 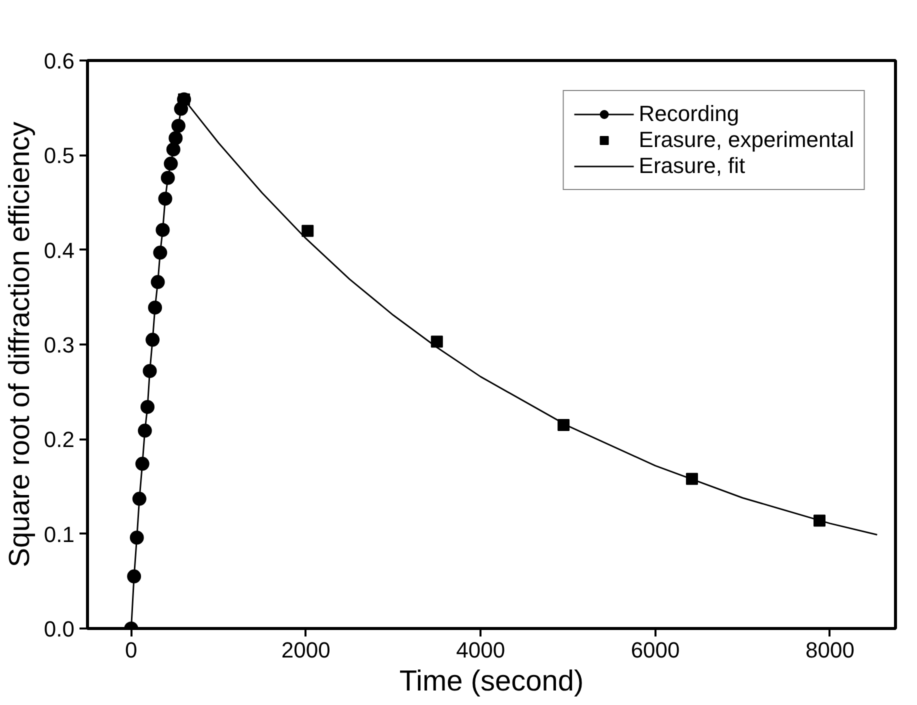 I want to click on x-tick-label: 6000, so click(x=655, y=650).